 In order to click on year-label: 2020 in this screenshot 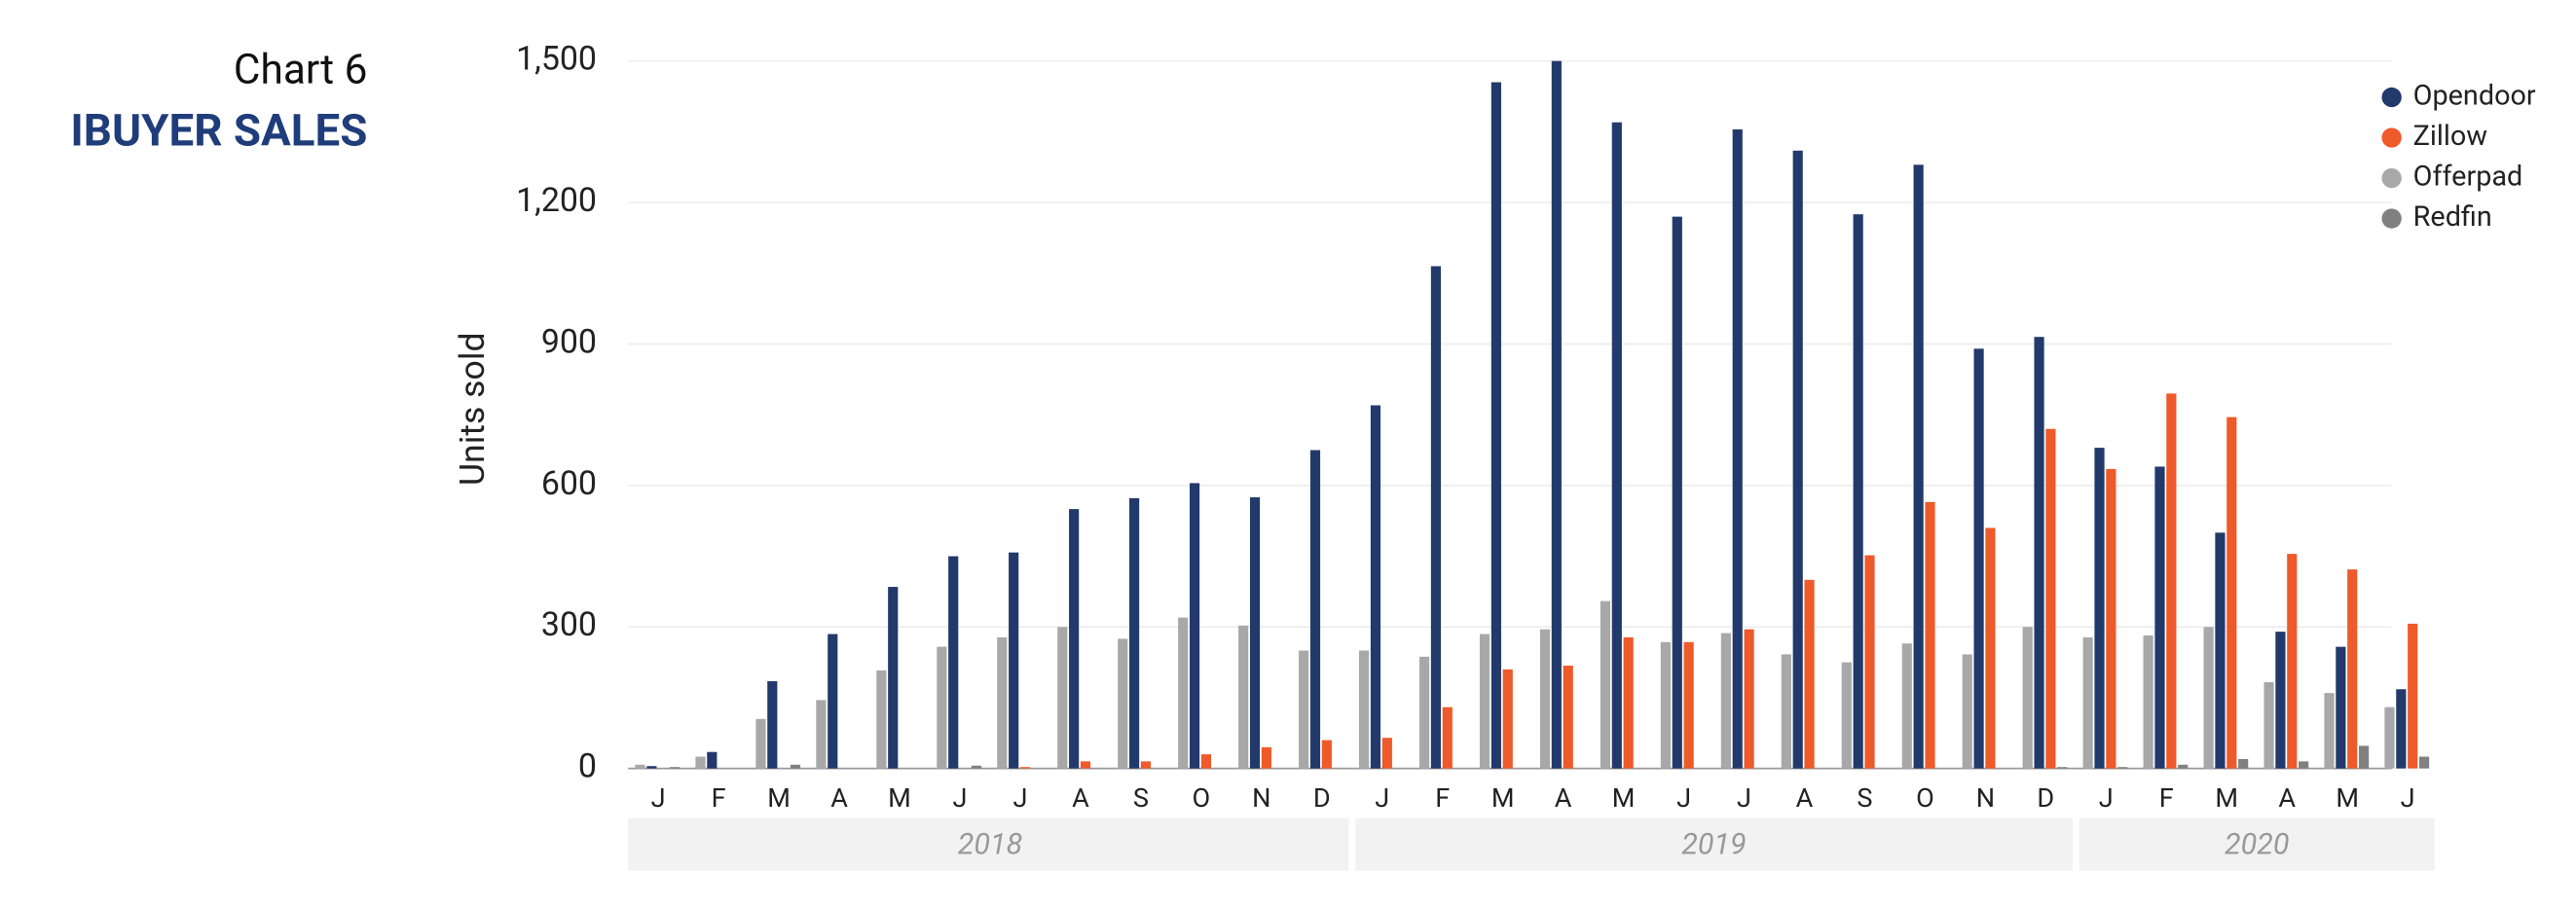, I will do `click(2257, 844)`.